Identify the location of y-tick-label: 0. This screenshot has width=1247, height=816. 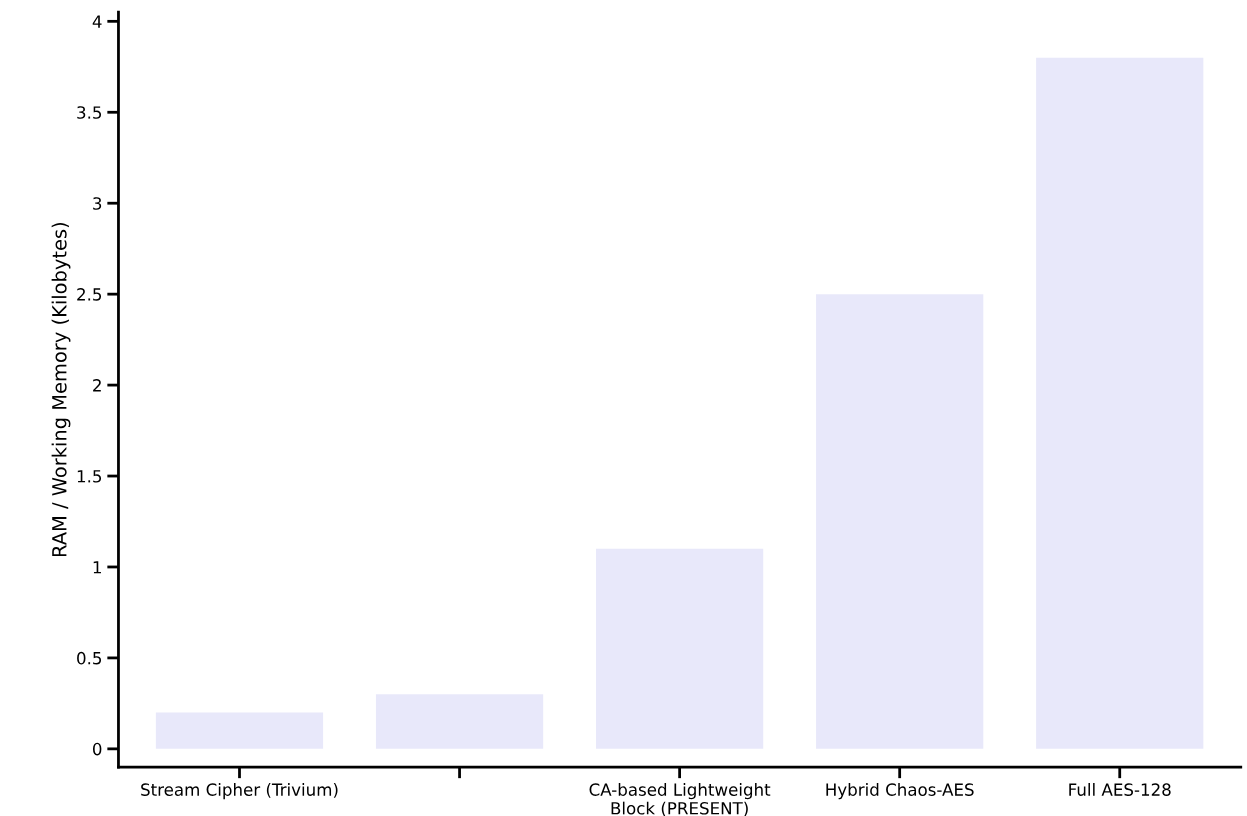
(97, 749).